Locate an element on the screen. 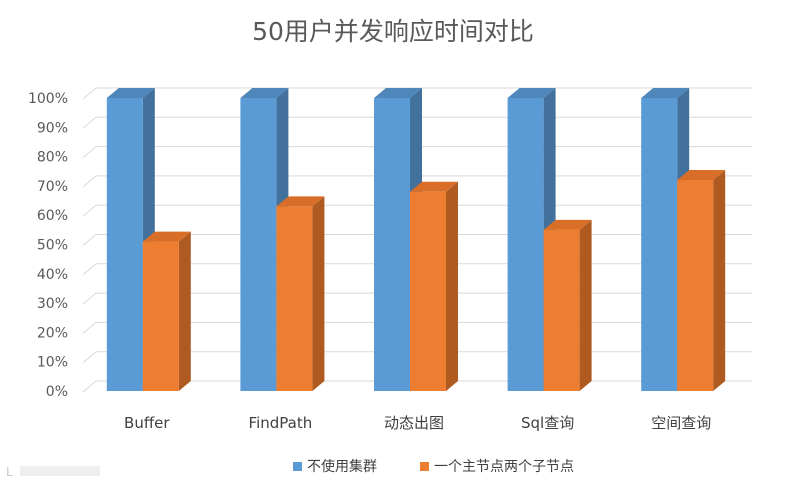 The height and width of the screenshot is (488, 787). y-tick-label: 50% is located at coordinates (52, 246).